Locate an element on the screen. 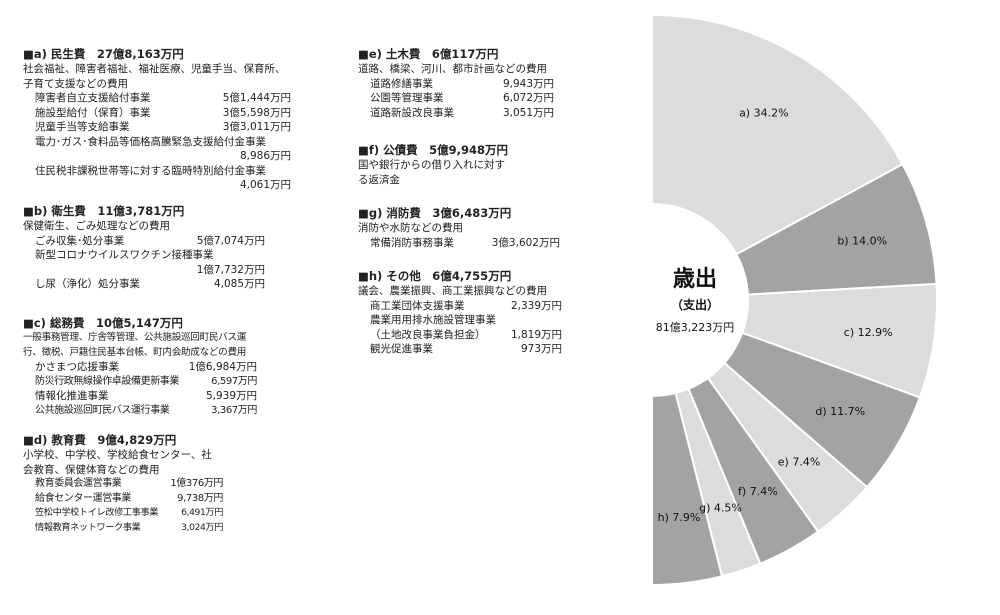 The width and height of the screenshot is (1000, 615). chart-center-total: 81億3,223万円 is located at coordinates (695, 327).